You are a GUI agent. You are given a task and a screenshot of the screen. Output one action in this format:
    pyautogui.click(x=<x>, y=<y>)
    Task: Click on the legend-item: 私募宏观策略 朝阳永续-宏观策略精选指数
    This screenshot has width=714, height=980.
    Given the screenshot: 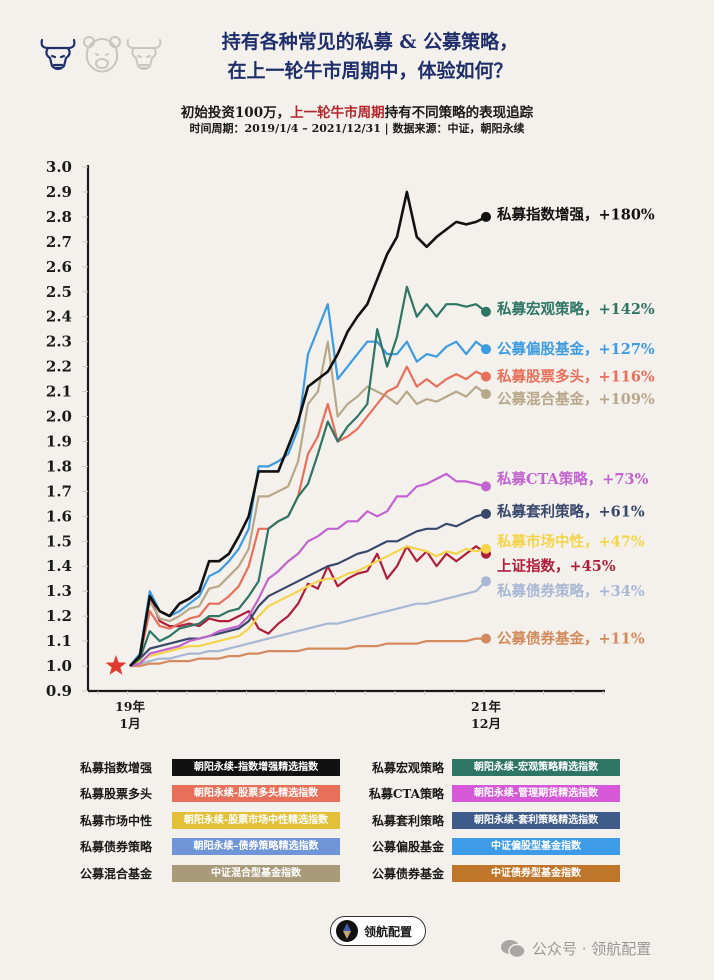 What is the action you would take?
    pyautogui.click(x=500, y=767)
    